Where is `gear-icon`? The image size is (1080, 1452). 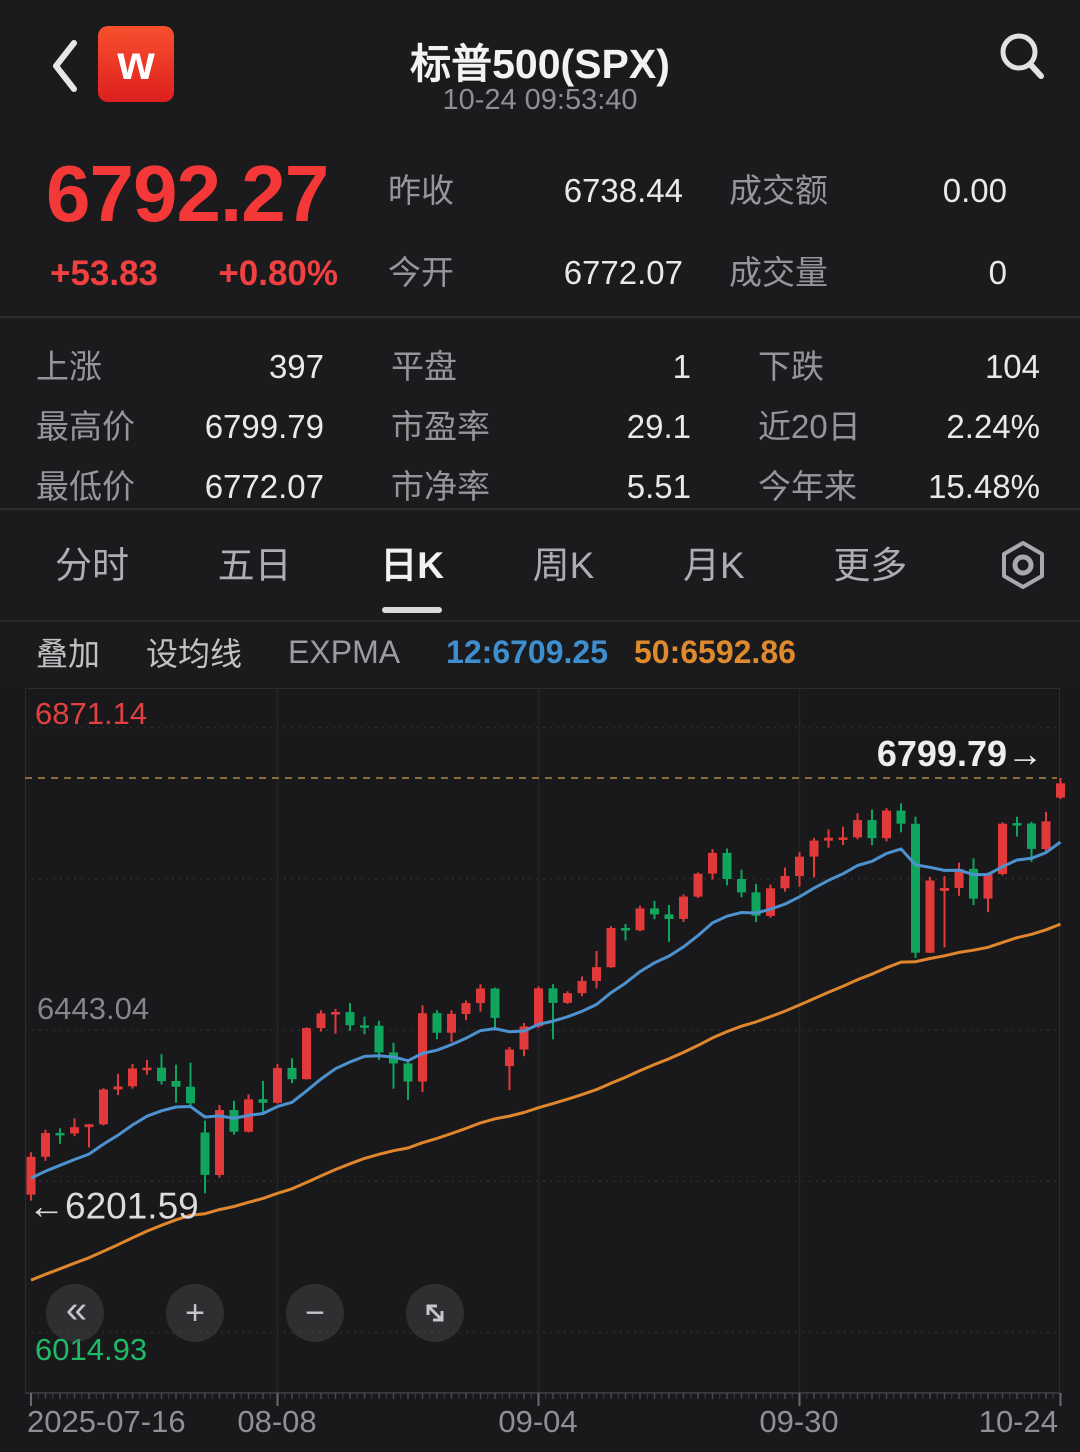 gear-icon is located at coordinates (1022, 565).